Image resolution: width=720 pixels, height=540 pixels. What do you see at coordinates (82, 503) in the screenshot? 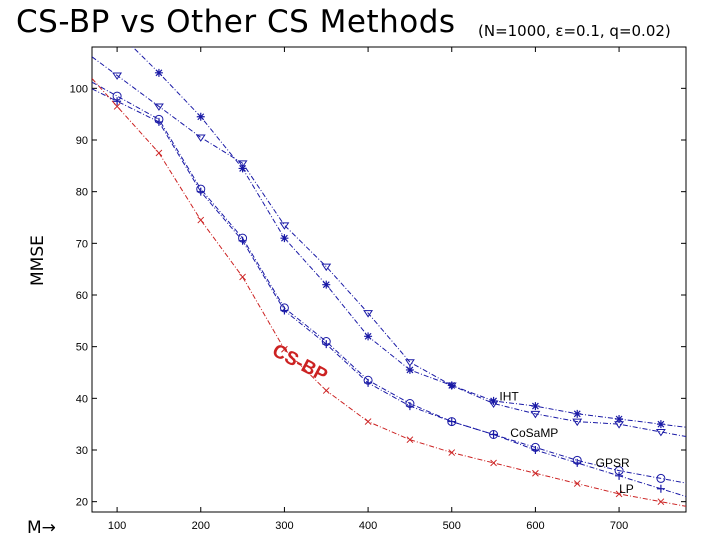
I see `y-tick-label: 20` at bounding box center [82, 503].